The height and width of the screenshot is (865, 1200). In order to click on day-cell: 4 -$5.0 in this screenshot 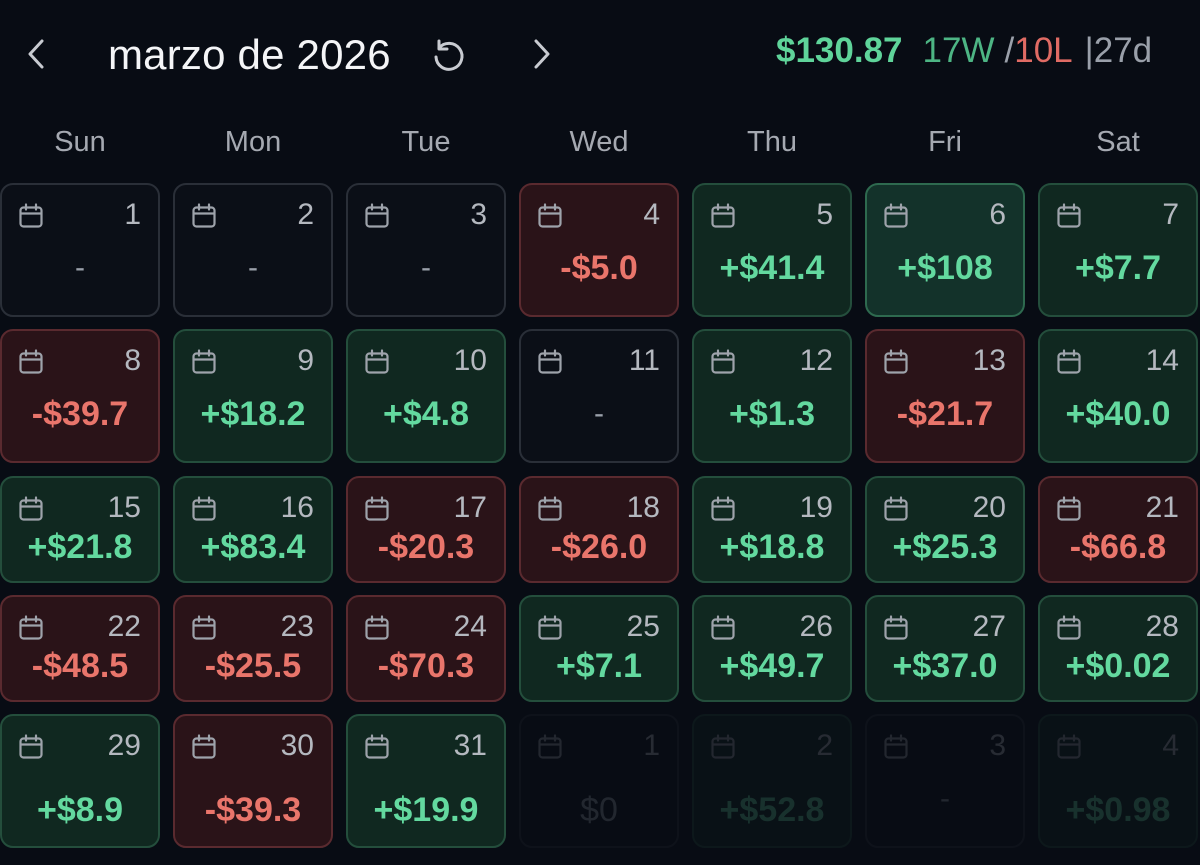, I will do `click(599, 250)`.